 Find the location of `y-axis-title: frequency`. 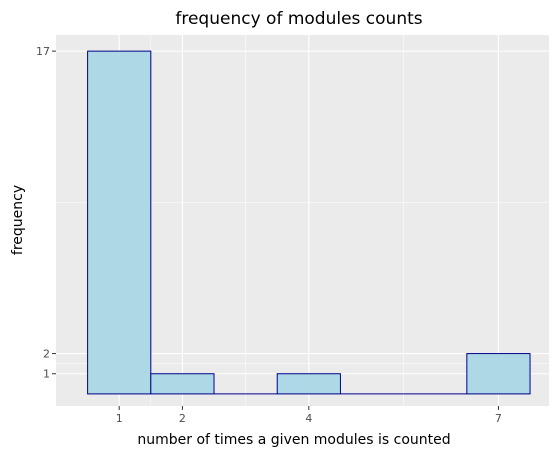

y-axis-title: frequency is located at coordinates (18, 220).